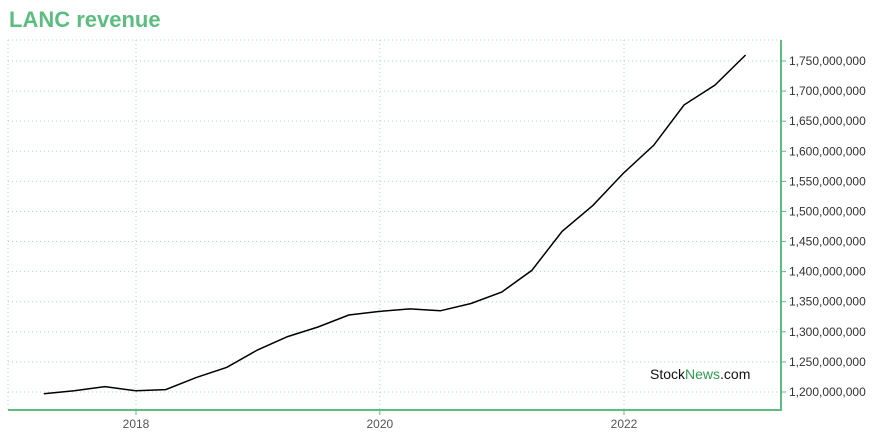  I want to click on y-tick-label: 1,500,000,000, so click(827, 211).